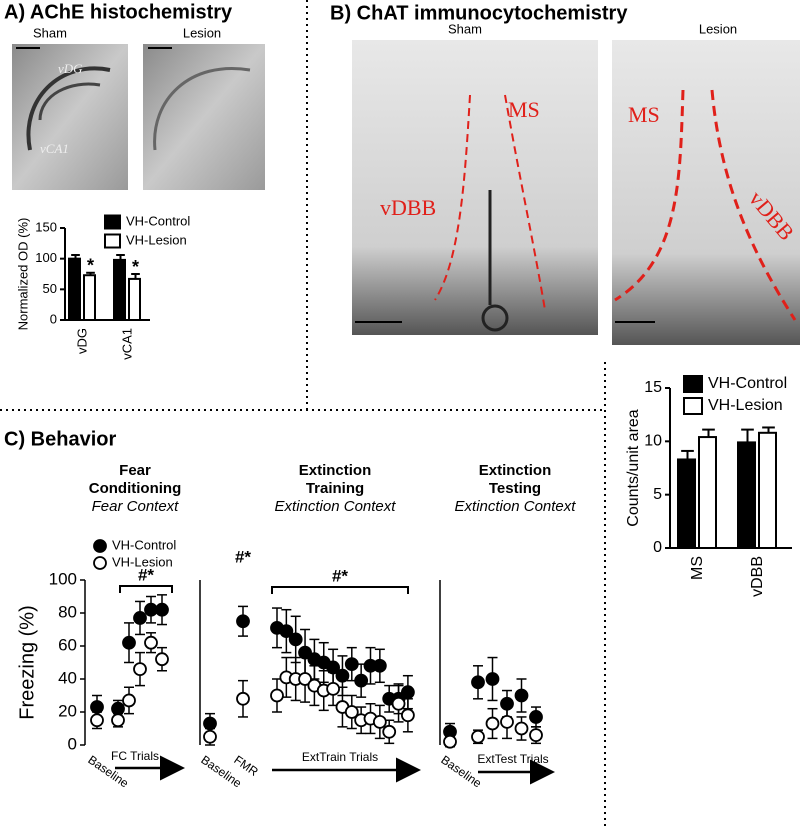  I want to click on x-axis-label: FC Trials, so click(135, 756).